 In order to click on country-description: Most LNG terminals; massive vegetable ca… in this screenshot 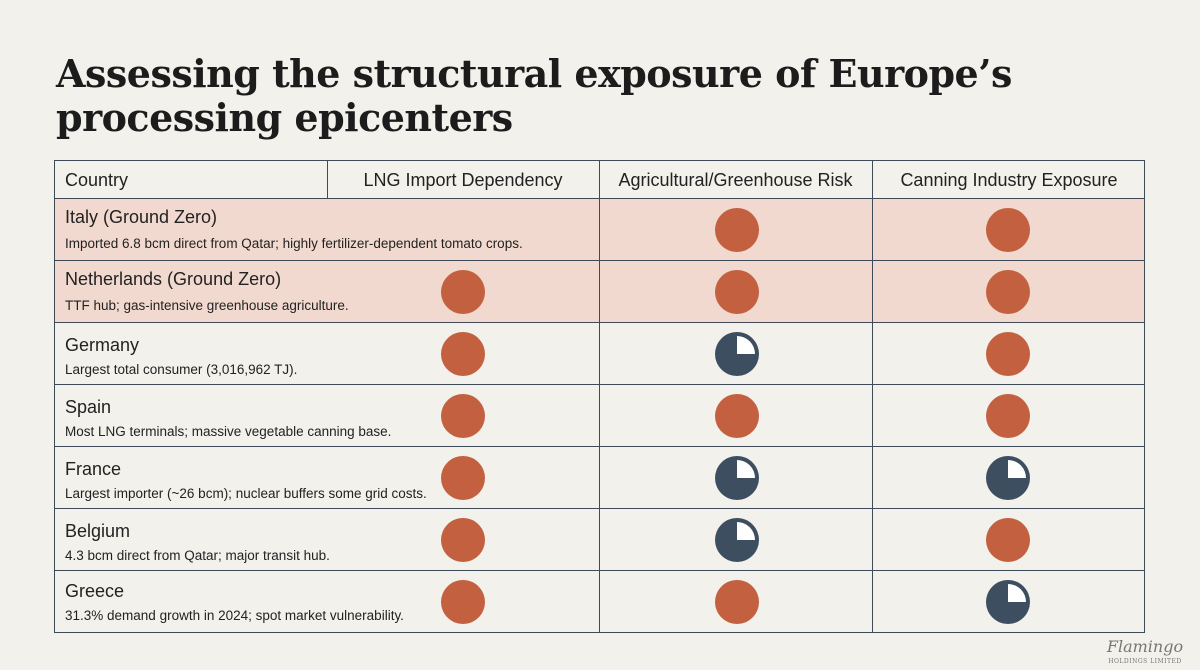, I will do `click(228, 431)`.